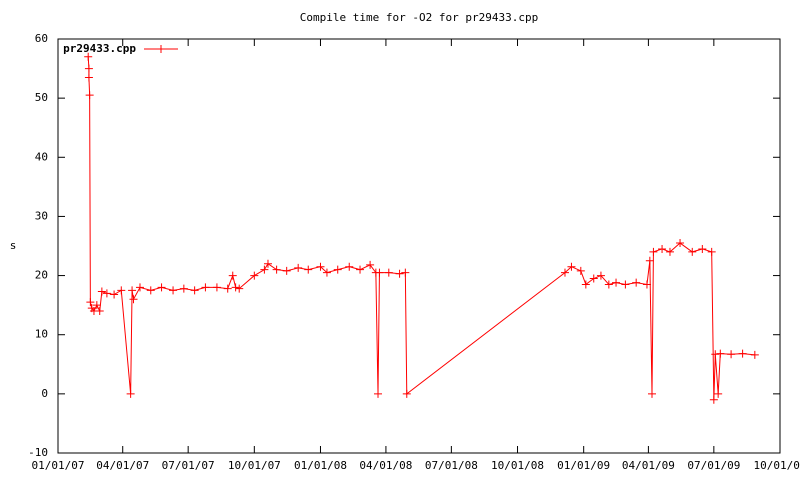 The width and height of the screenshot is (800, 480). Describe the element at coordinates (41, 275) in the screenshot. I see `y-tick-label: 20` at that location.